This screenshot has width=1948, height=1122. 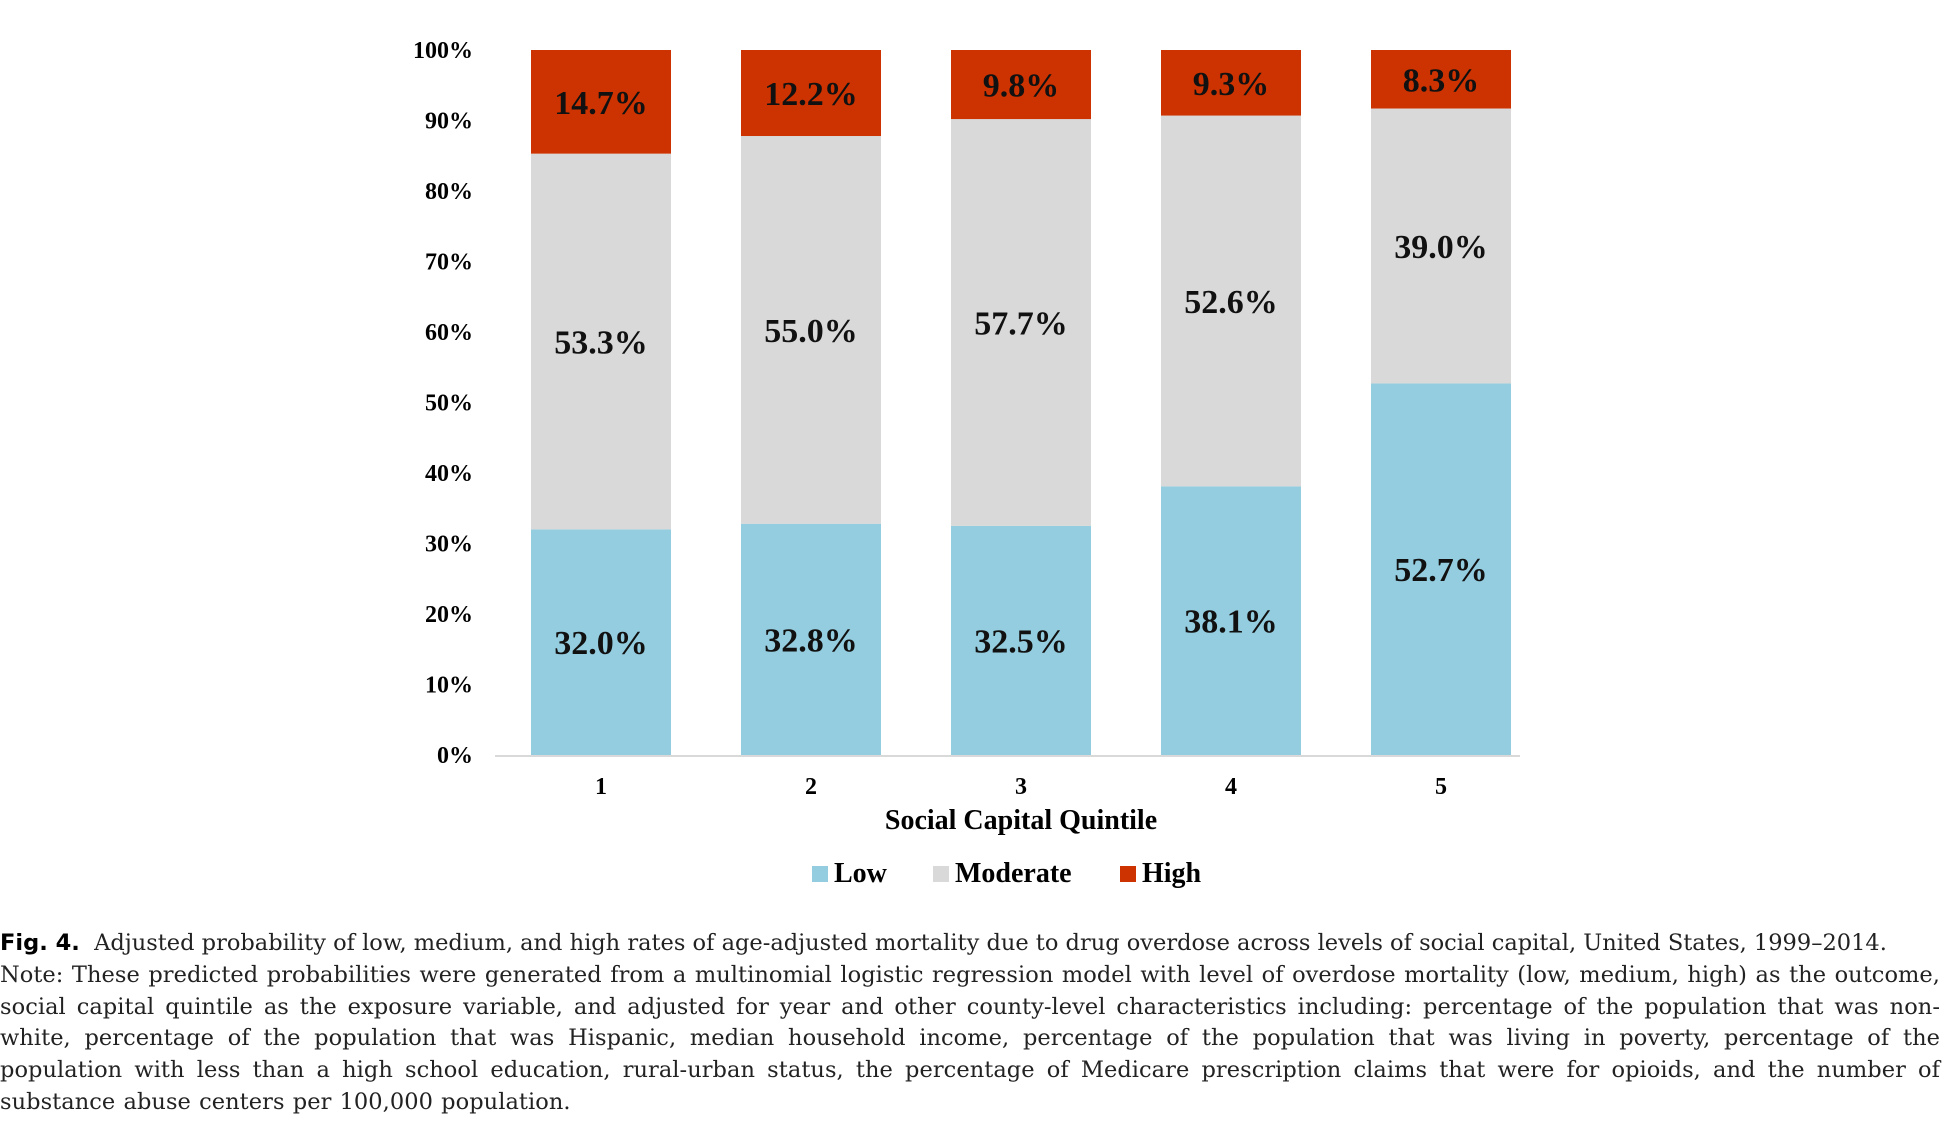 What do you see at coordinates (601, 787) in the screenshot?
I see `x-tick-label: 1` at bounding box center [601, 787].